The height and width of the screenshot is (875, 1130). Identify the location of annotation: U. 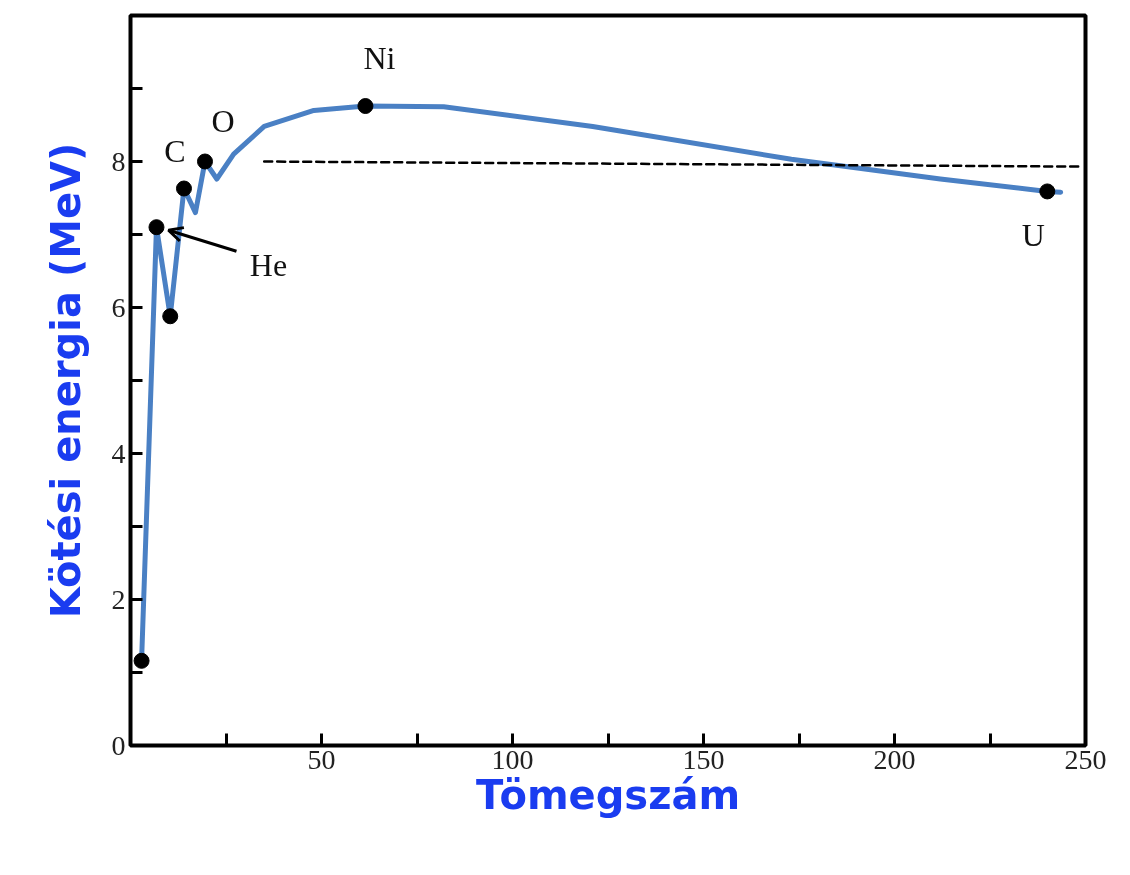
(1033, 235).